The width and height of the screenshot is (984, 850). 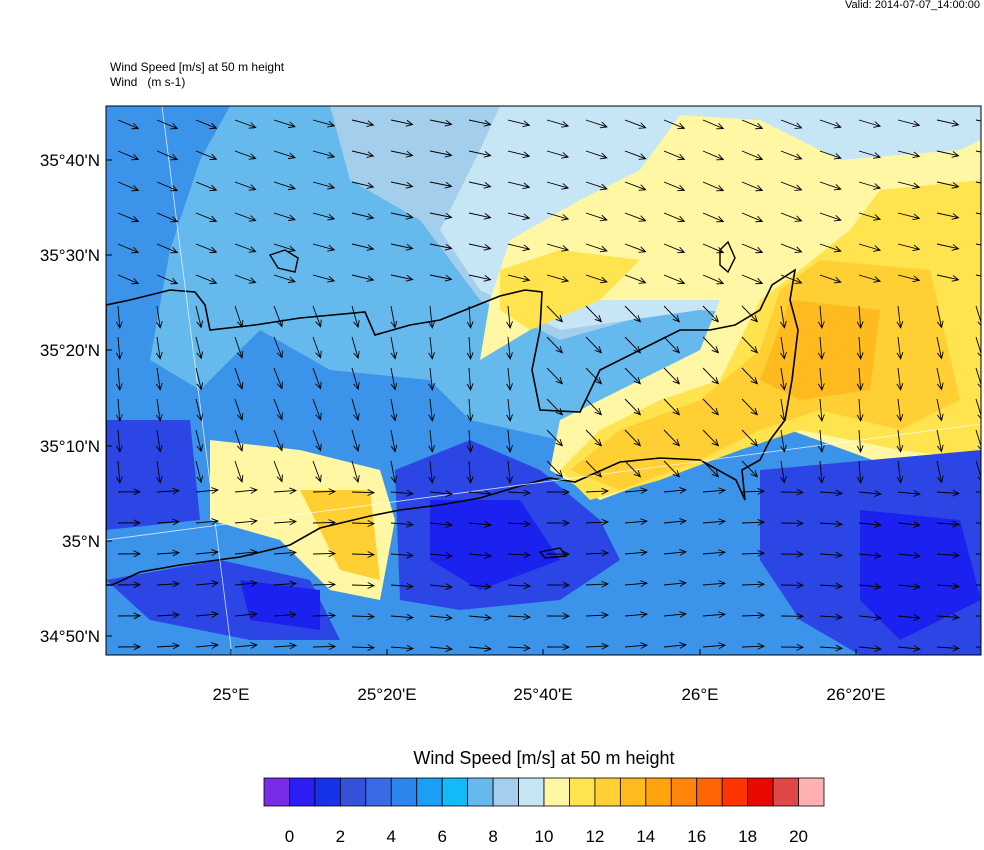 I want to click on lat-label: 35°20'N, so click(x=70, y=350).